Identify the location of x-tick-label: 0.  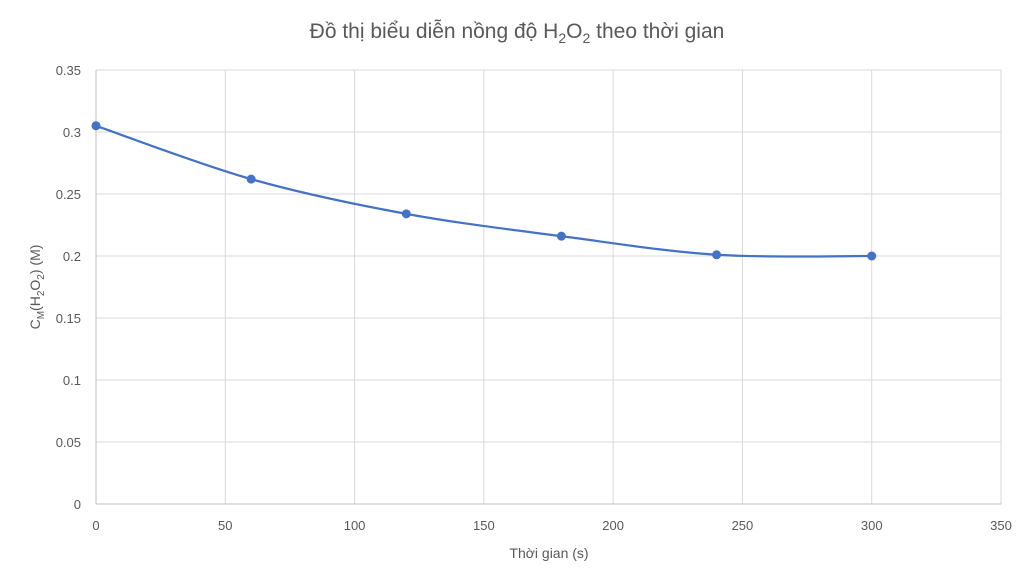
(95, 525).